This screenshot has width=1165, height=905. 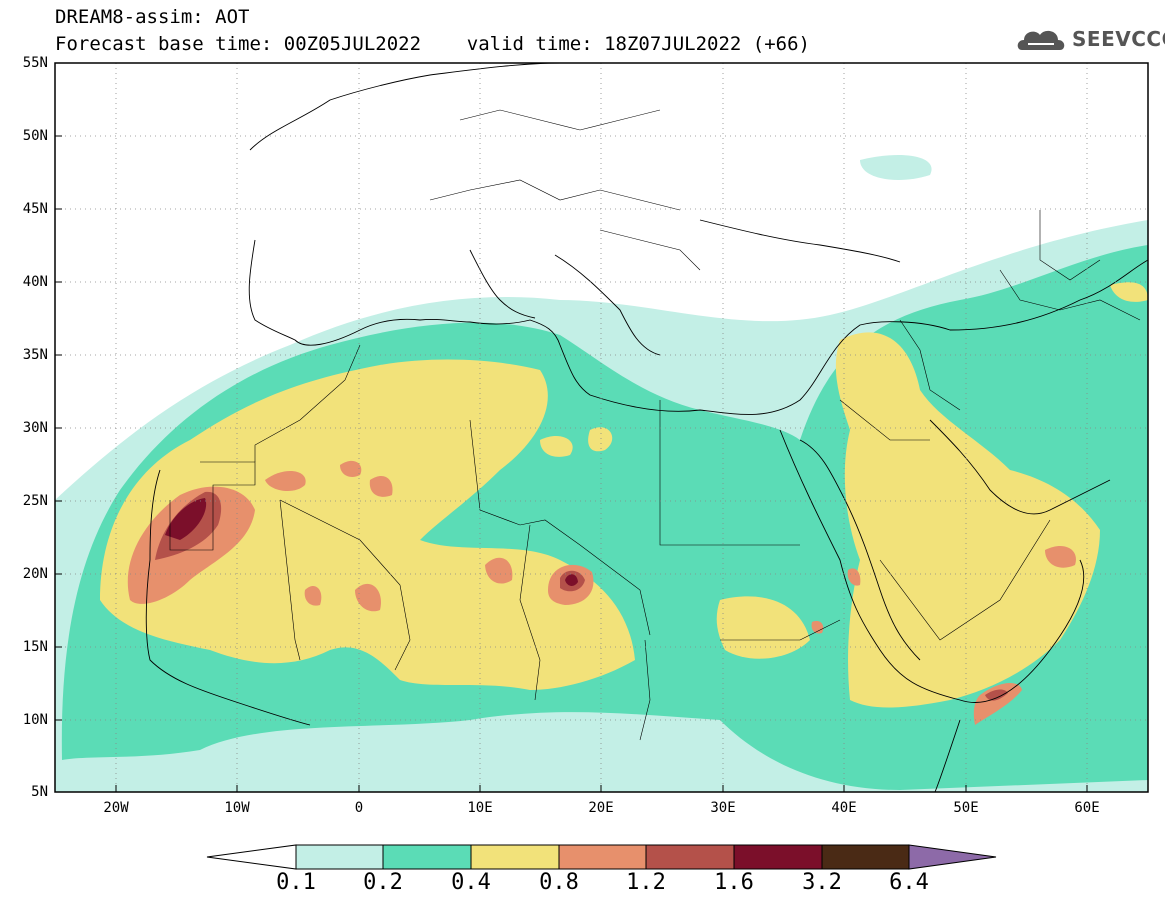 What do you see at coordinates (559, 882) in the screenshot?
I see `colorbar-label: 0.8` at bounding box center [559, 882].